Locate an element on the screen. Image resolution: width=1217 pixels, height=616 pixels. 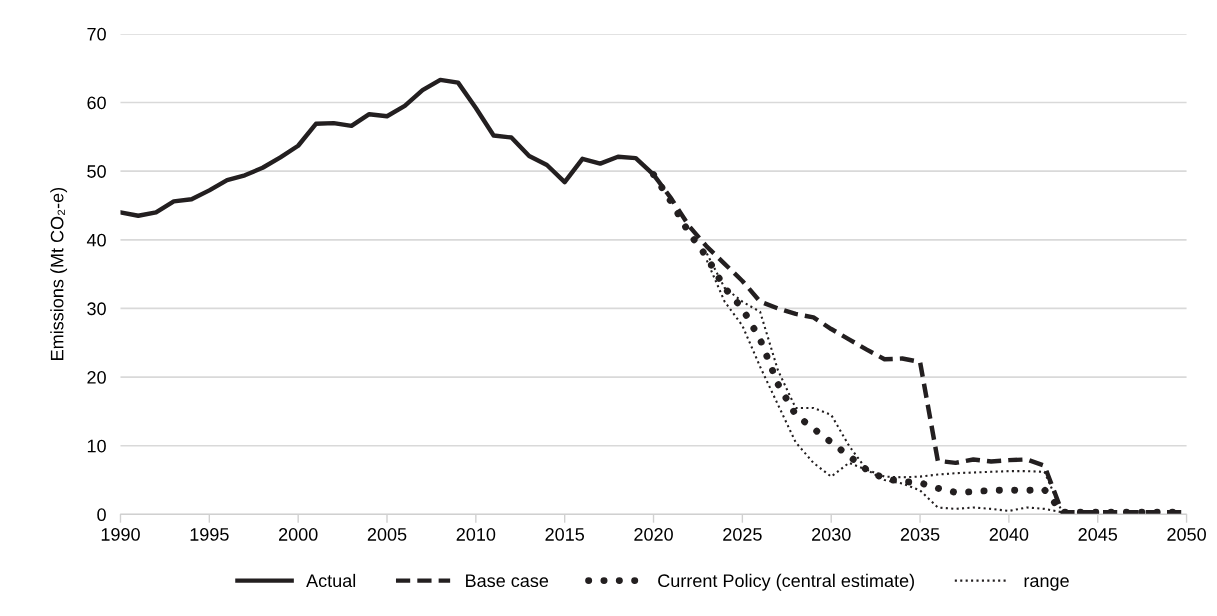
y-tick-label: 30 is located at coordinates (96, 309).